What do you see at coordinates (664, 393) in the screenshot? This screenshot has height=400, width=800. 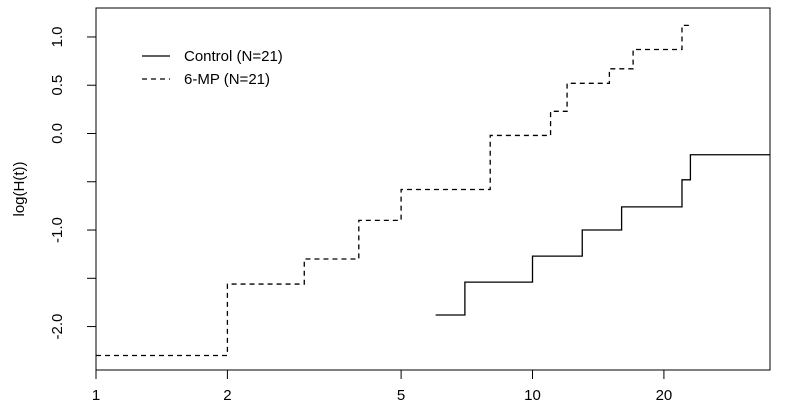 I see `x-tick-label: 20` at bounding box center [664, 393].